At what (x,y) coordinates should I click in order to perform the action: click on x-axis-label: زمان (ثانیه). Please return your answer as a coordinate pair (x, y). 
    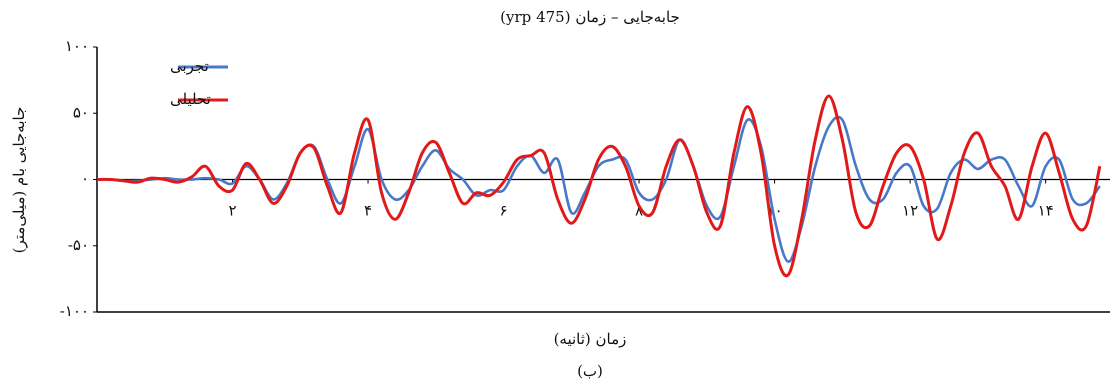
    Looking at the image, I should click on (590, 339).